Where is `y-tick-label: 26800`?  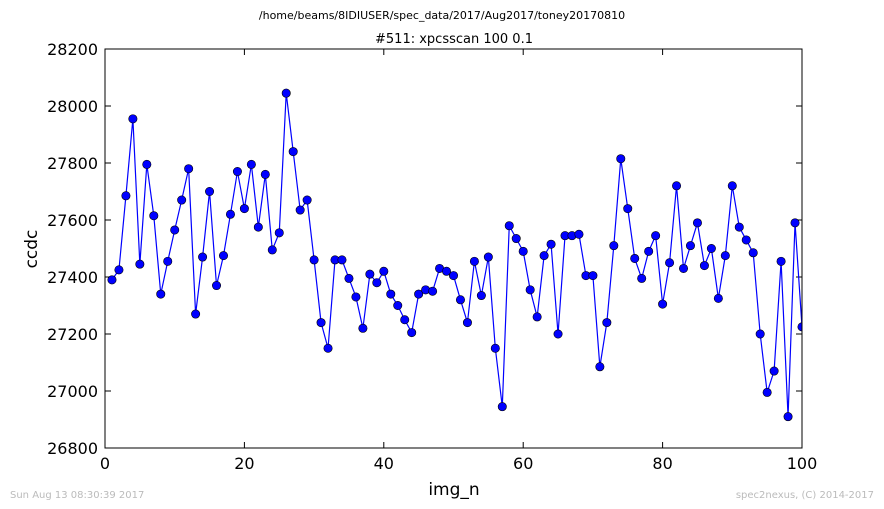 y-tick-label: 26800 is located at coordinates (72, 448).